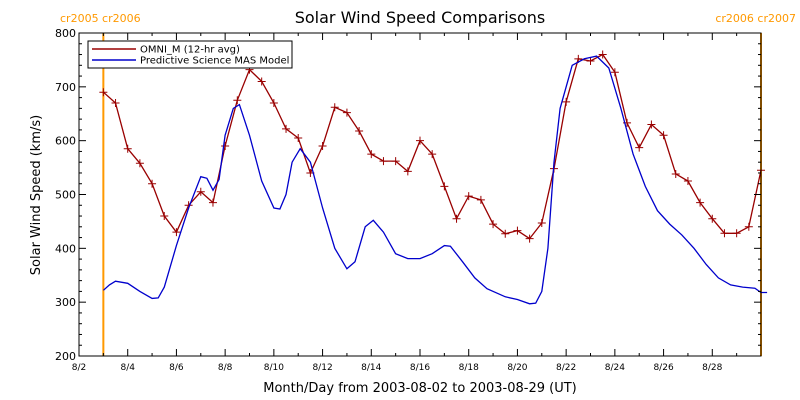 The image size is (800, 400). What do you see at coordinates (469, 368) in the screenshot?
I see `x-tick-label: 8/18` at bounding box center [469, 368].